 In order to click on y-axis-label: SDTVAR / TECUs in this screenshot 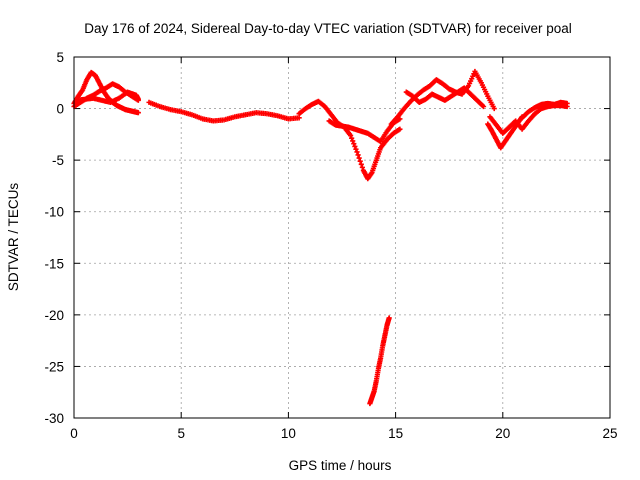, I will do `click(13, 237)`.